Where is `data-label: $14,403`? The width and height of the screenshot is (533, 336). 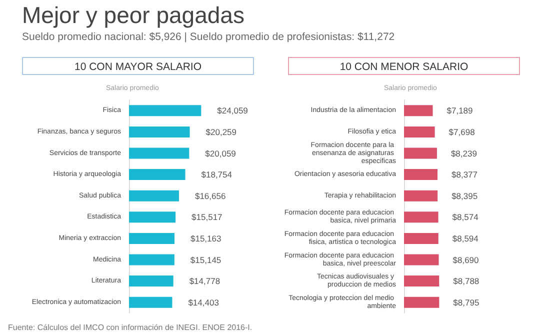
data-label: $14,403 is located at coordinates (204, 302).